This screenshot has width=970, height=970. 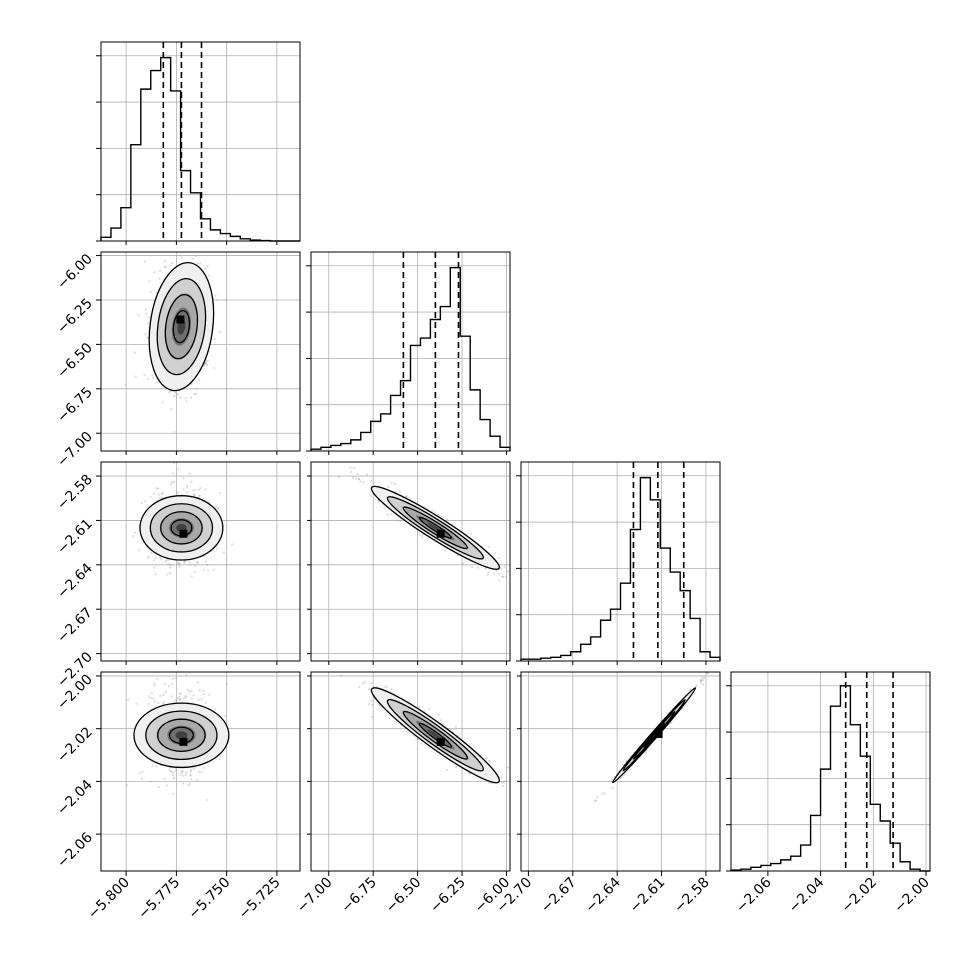 I want to click on density-peak, so click(x=183, y=741).